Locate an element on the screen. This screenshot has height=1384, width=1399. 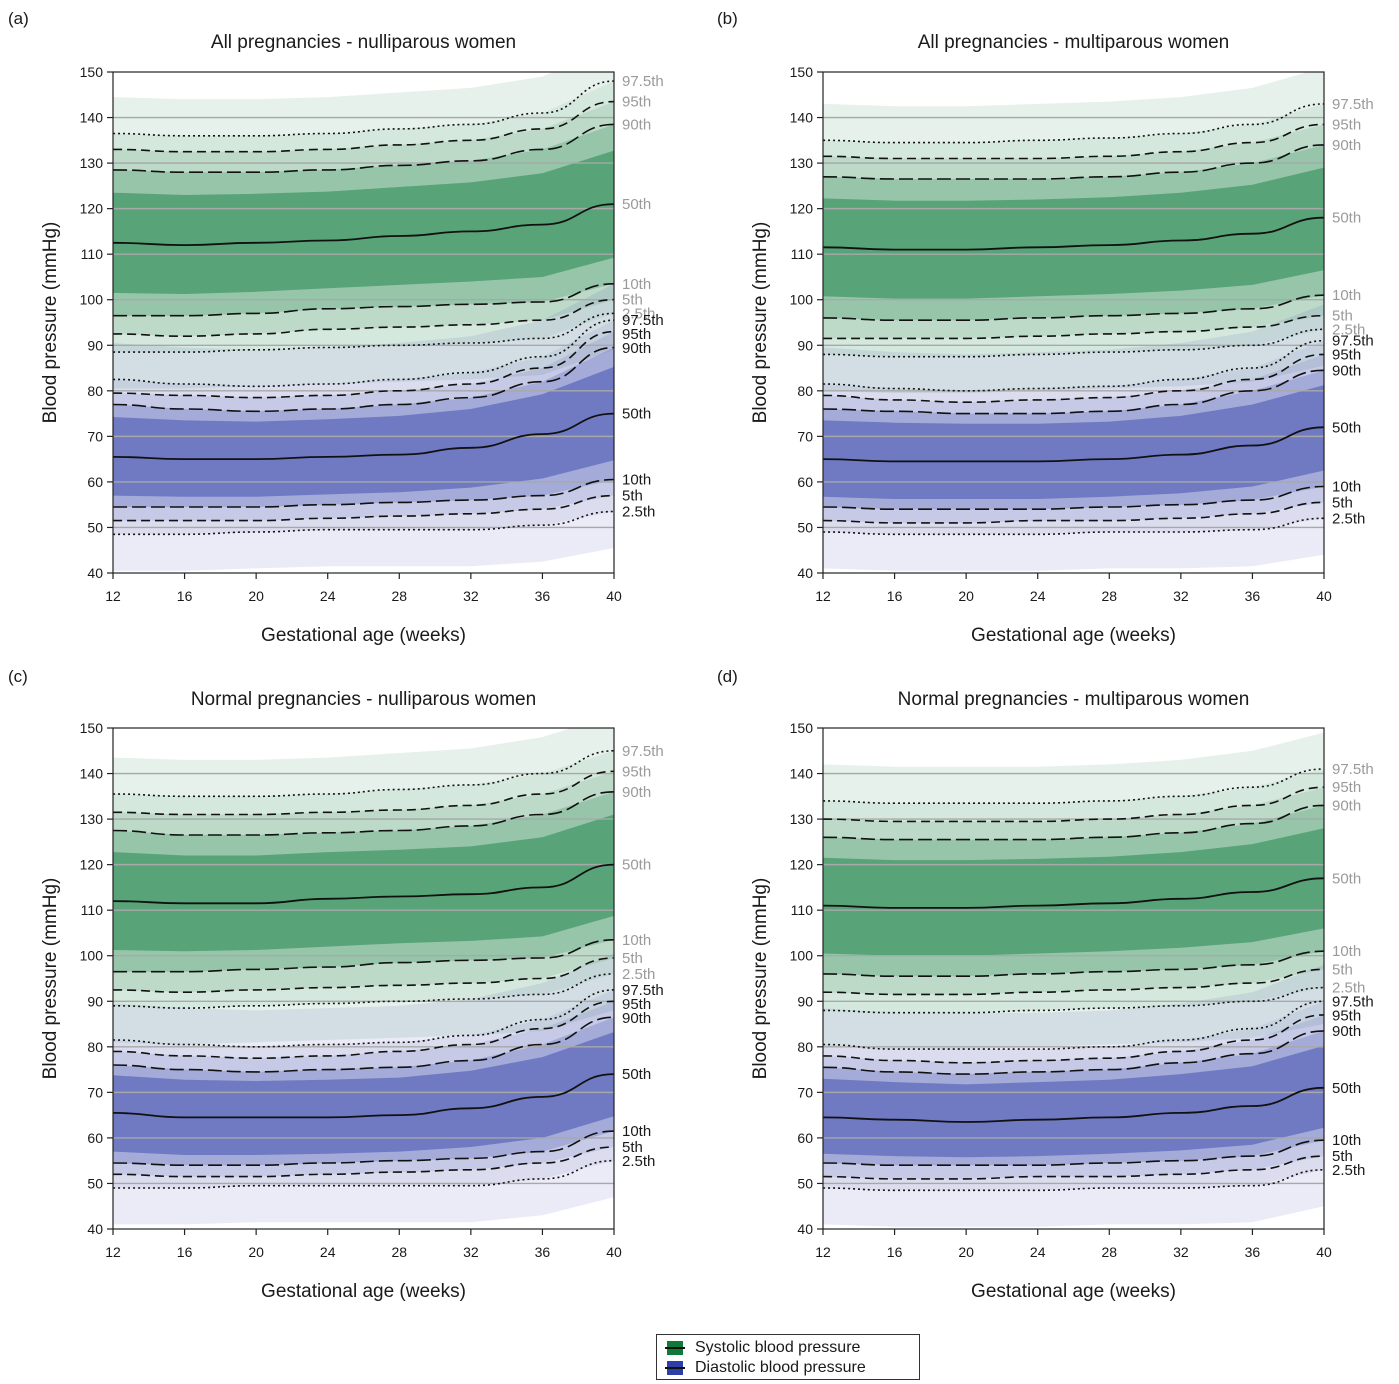
y-axis-title: Blood pressure (mmHg) is located at coordinates (50, 979).